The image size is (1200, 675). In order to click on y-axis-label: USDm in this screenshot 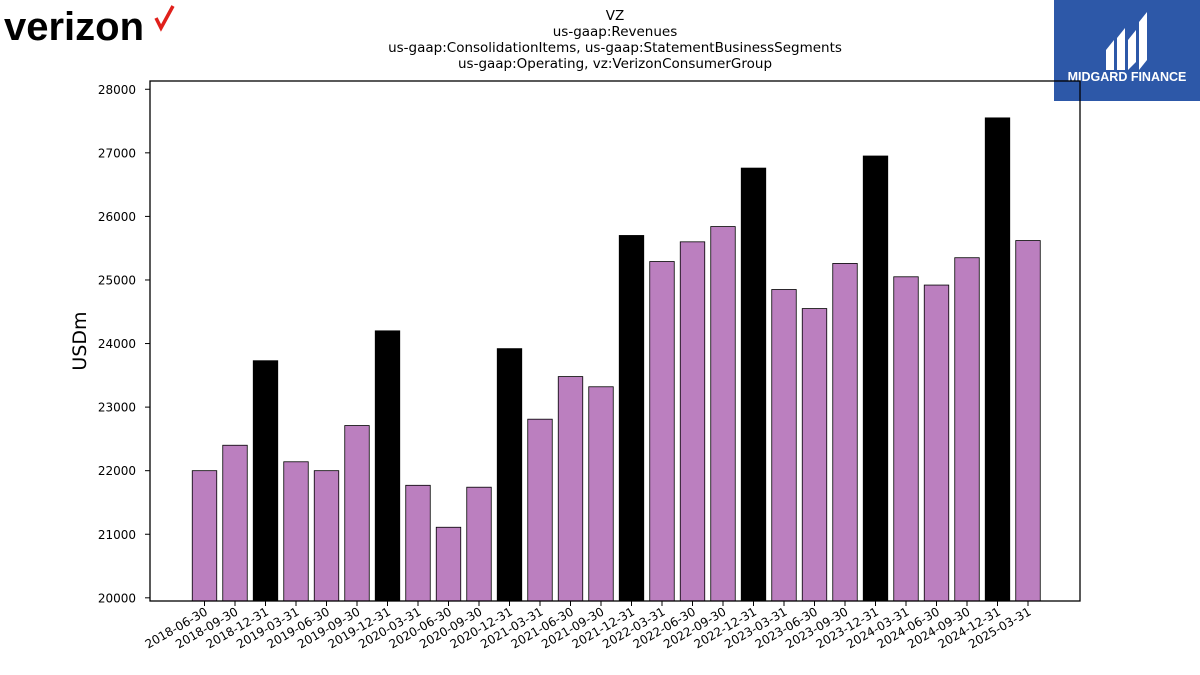, I will do `click(80, 340)`.